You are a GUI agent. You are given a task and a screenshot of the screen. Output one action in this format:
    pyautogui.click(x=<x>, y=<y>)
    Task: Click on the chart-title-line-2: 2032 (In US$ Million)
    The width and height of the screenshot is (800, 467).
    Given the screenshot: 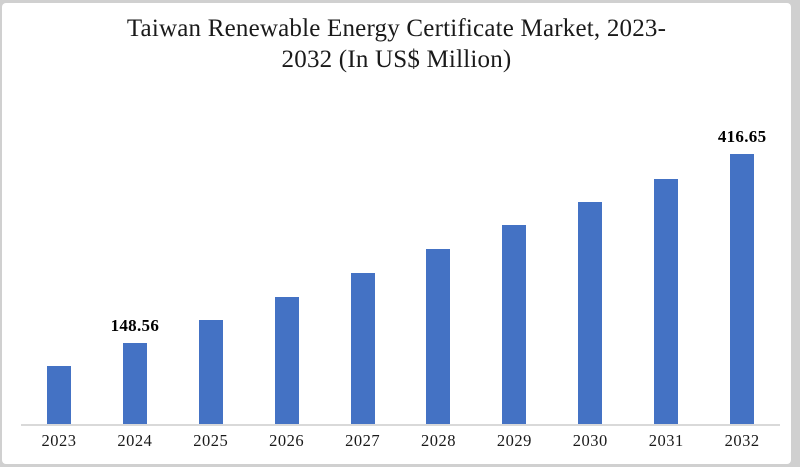 What is the action you would take?
    pyautogui.click(x=396, y=59)
    